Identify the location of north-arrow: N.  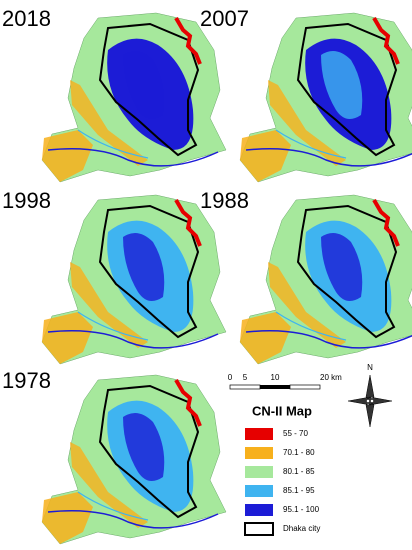
(370, 395).